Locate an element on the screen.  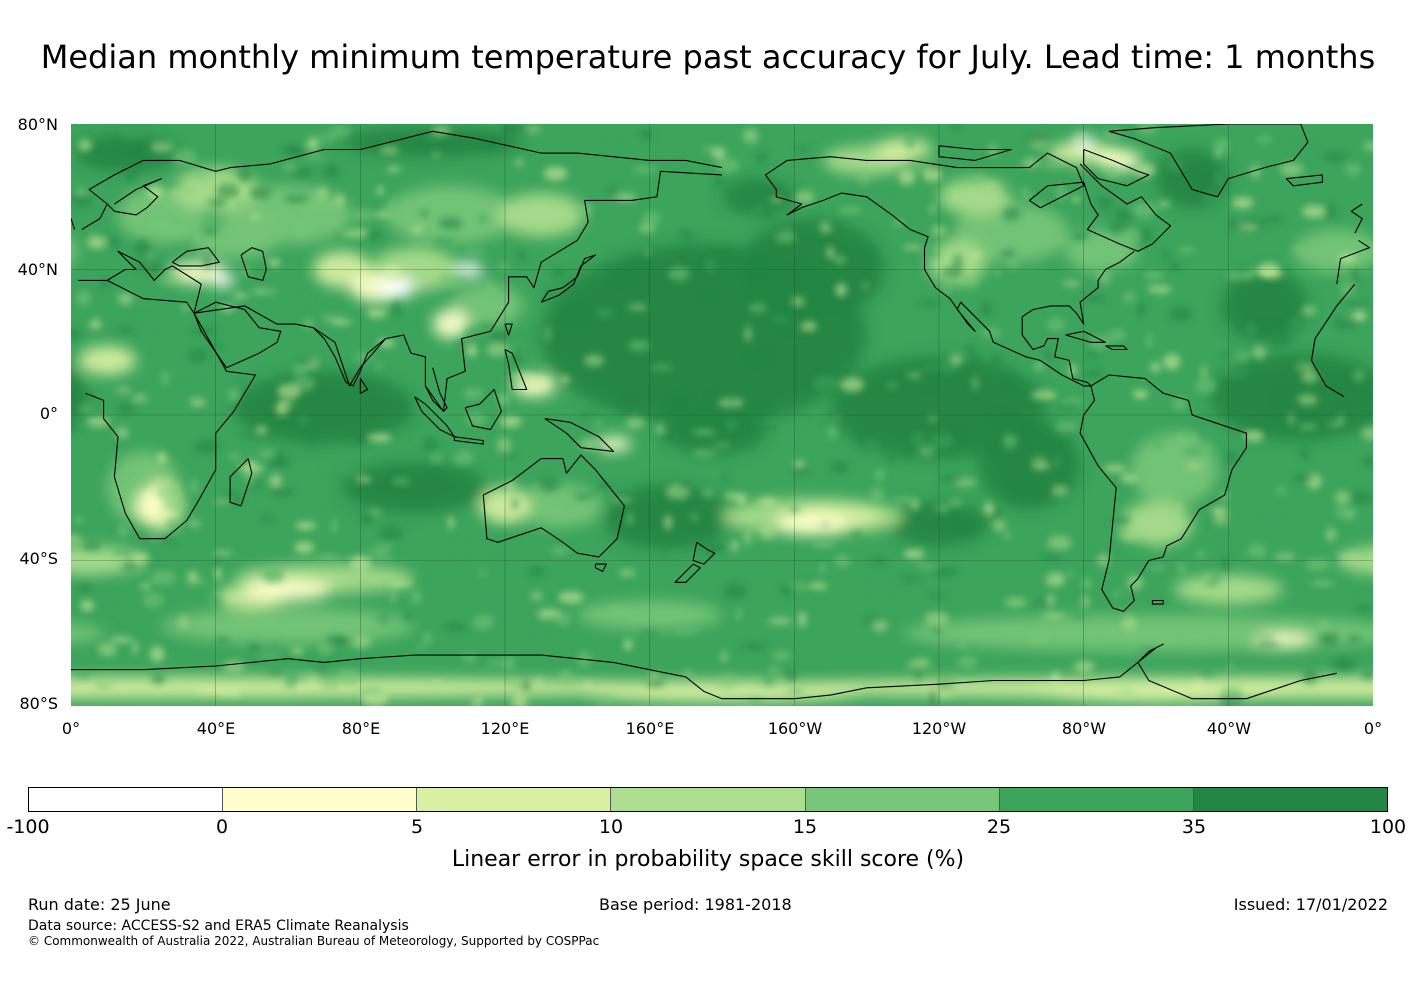
colorbar-tick: 0 is located at coordinates (222, 827).